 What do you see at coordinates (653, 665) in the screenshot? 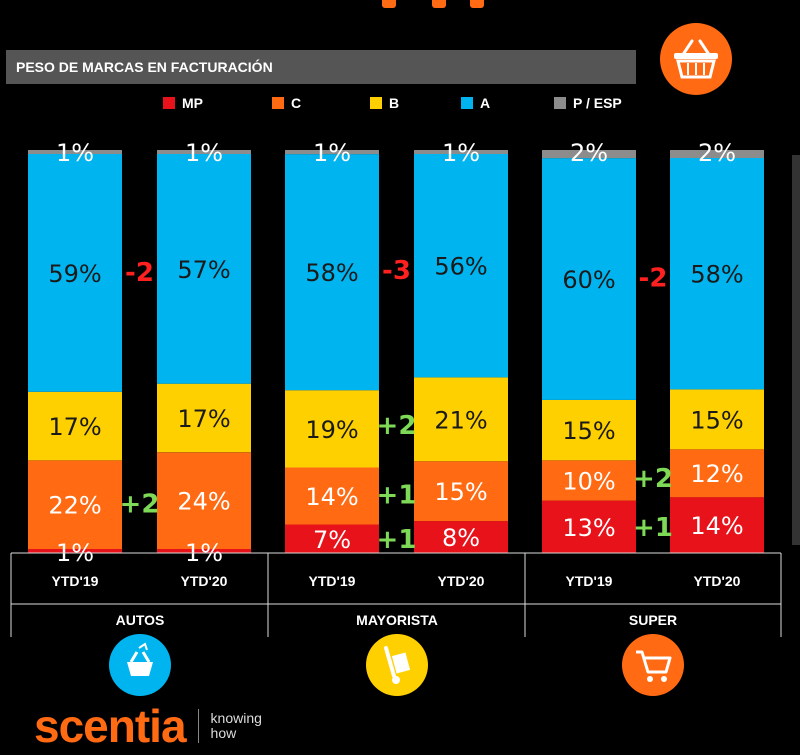
I see `shopping-cart-icon` at bounding box center [653, 665].